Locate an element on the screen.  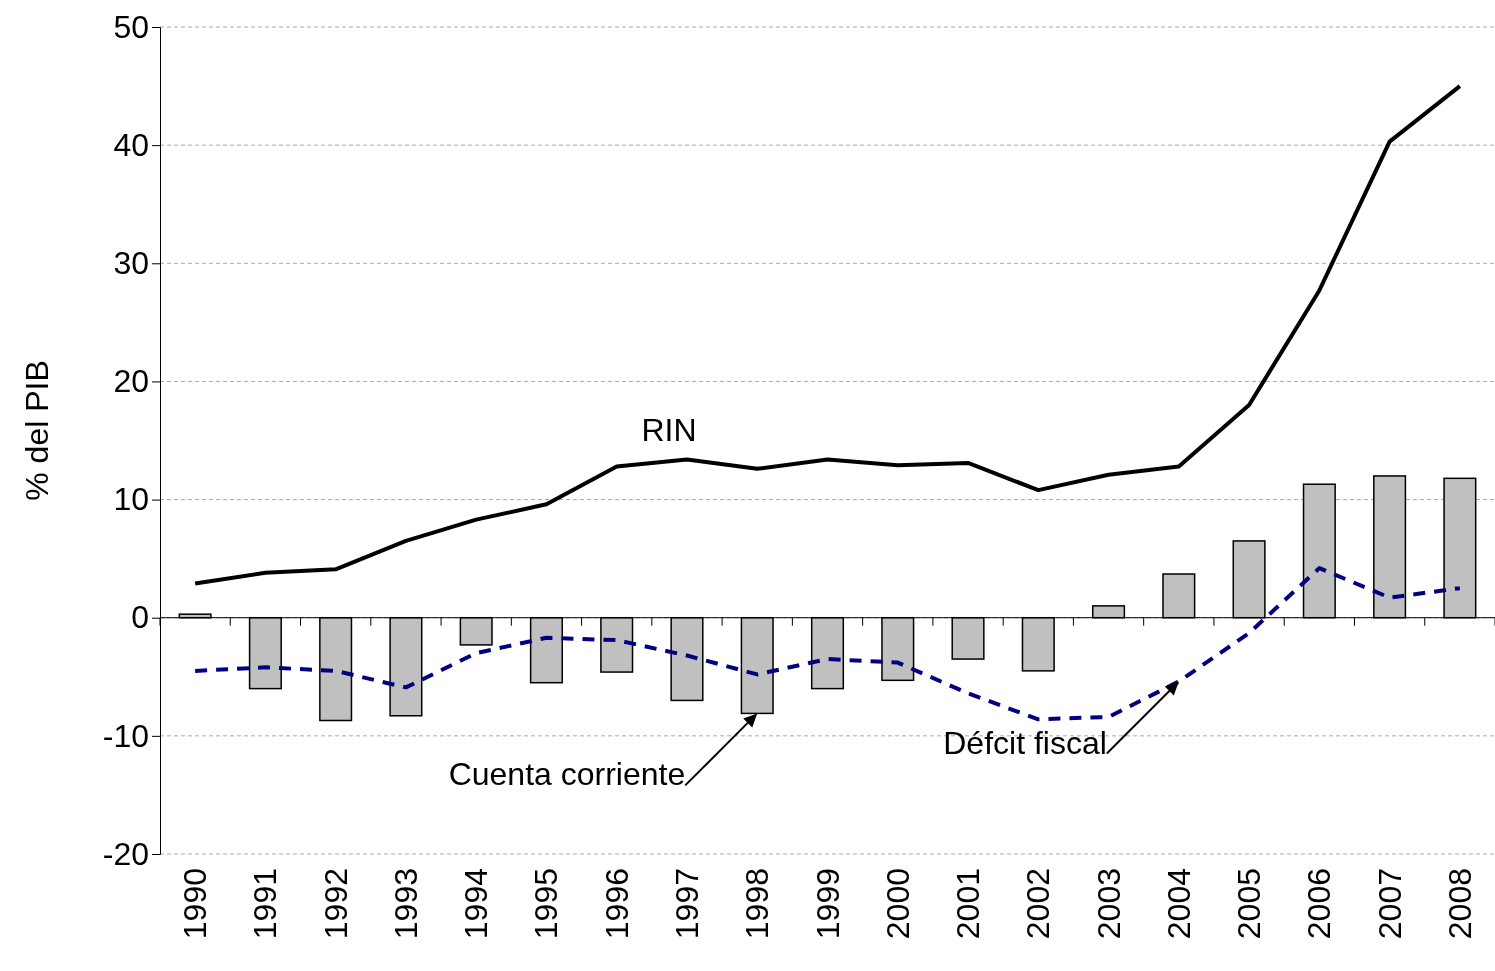
x-tick-label: 1997 is located at coordinates (686, 904).